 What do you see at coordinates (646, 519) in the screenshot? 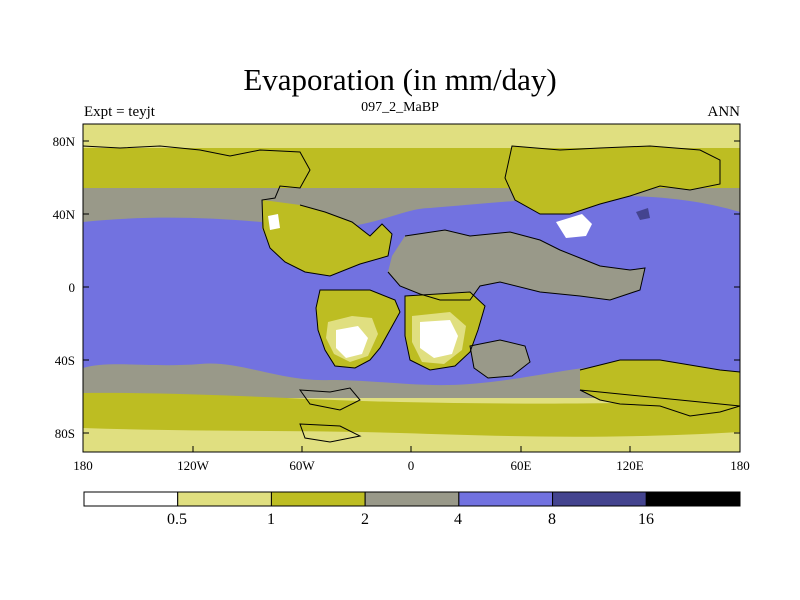
I see `cbar-label-16: 16` at bounding box center [646, 519].